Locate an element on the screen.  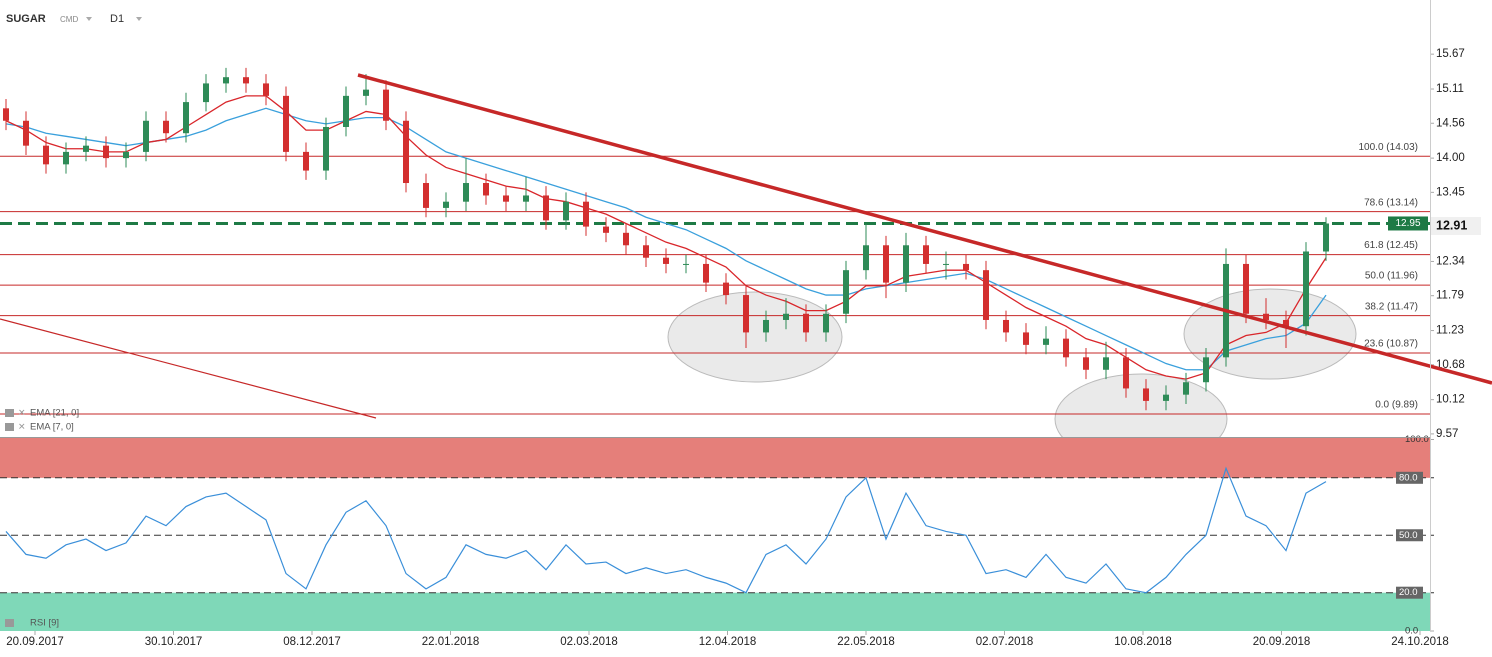
rsi-tick-label: 50.0 is located at coordinates (1408, 535).